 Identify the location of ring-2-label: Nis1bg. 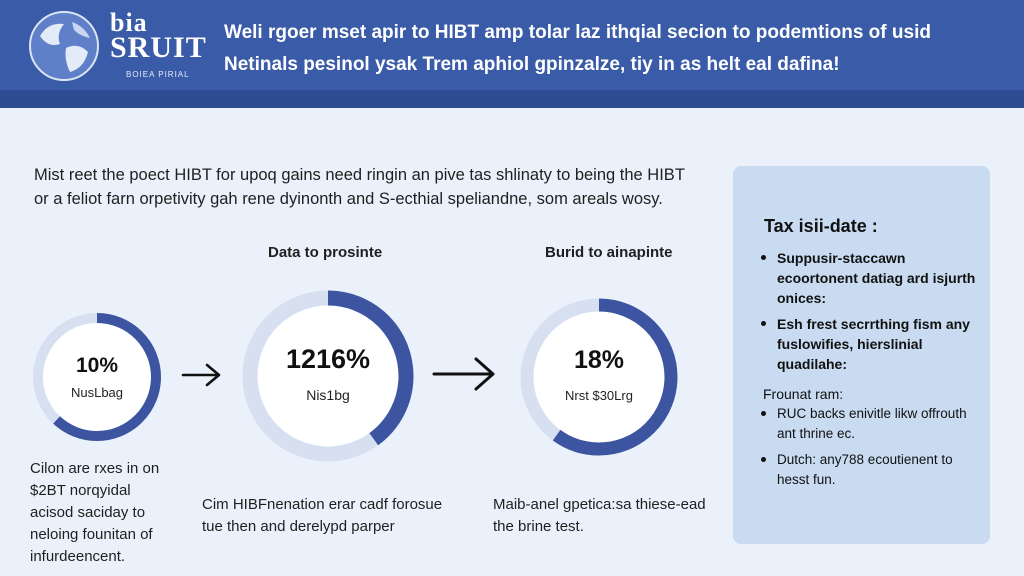
(328, 395).